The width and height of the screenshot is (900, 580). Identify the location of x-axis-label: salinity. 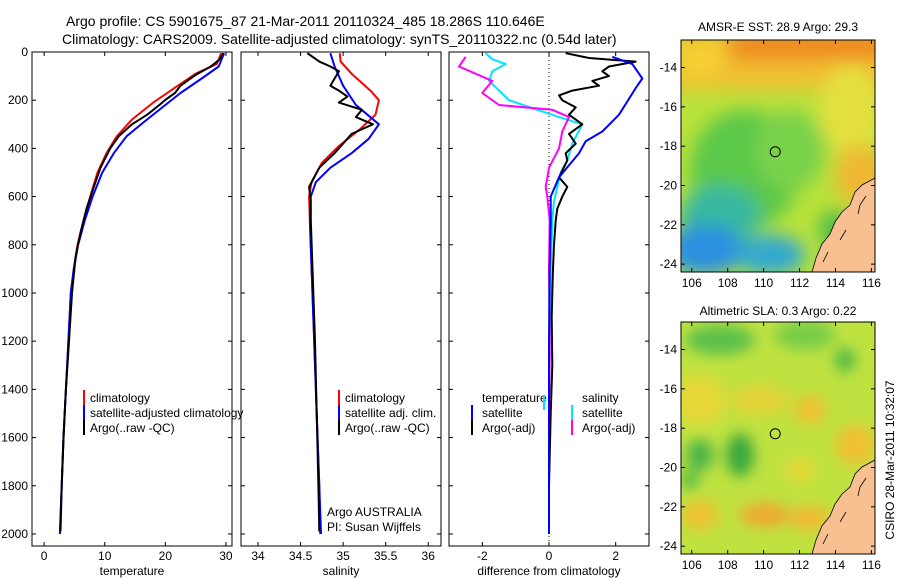
(341, 571).